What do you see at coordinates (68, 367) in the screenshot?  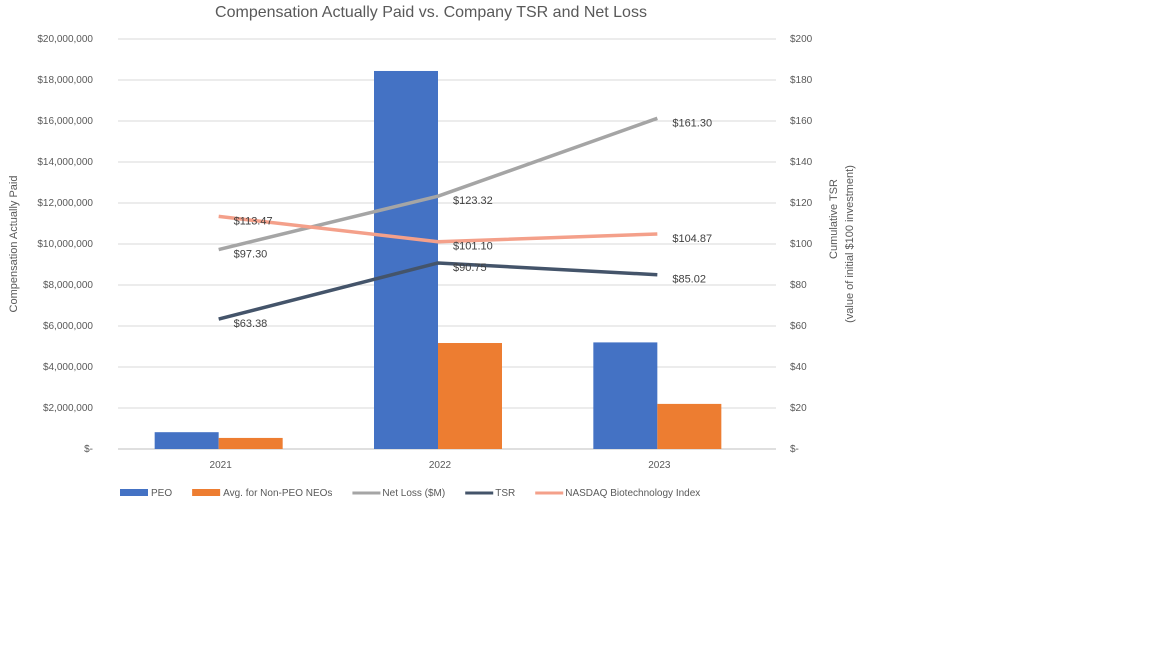 I see `left-tick-label: $4,000,000` at bounding box center [68, 367].